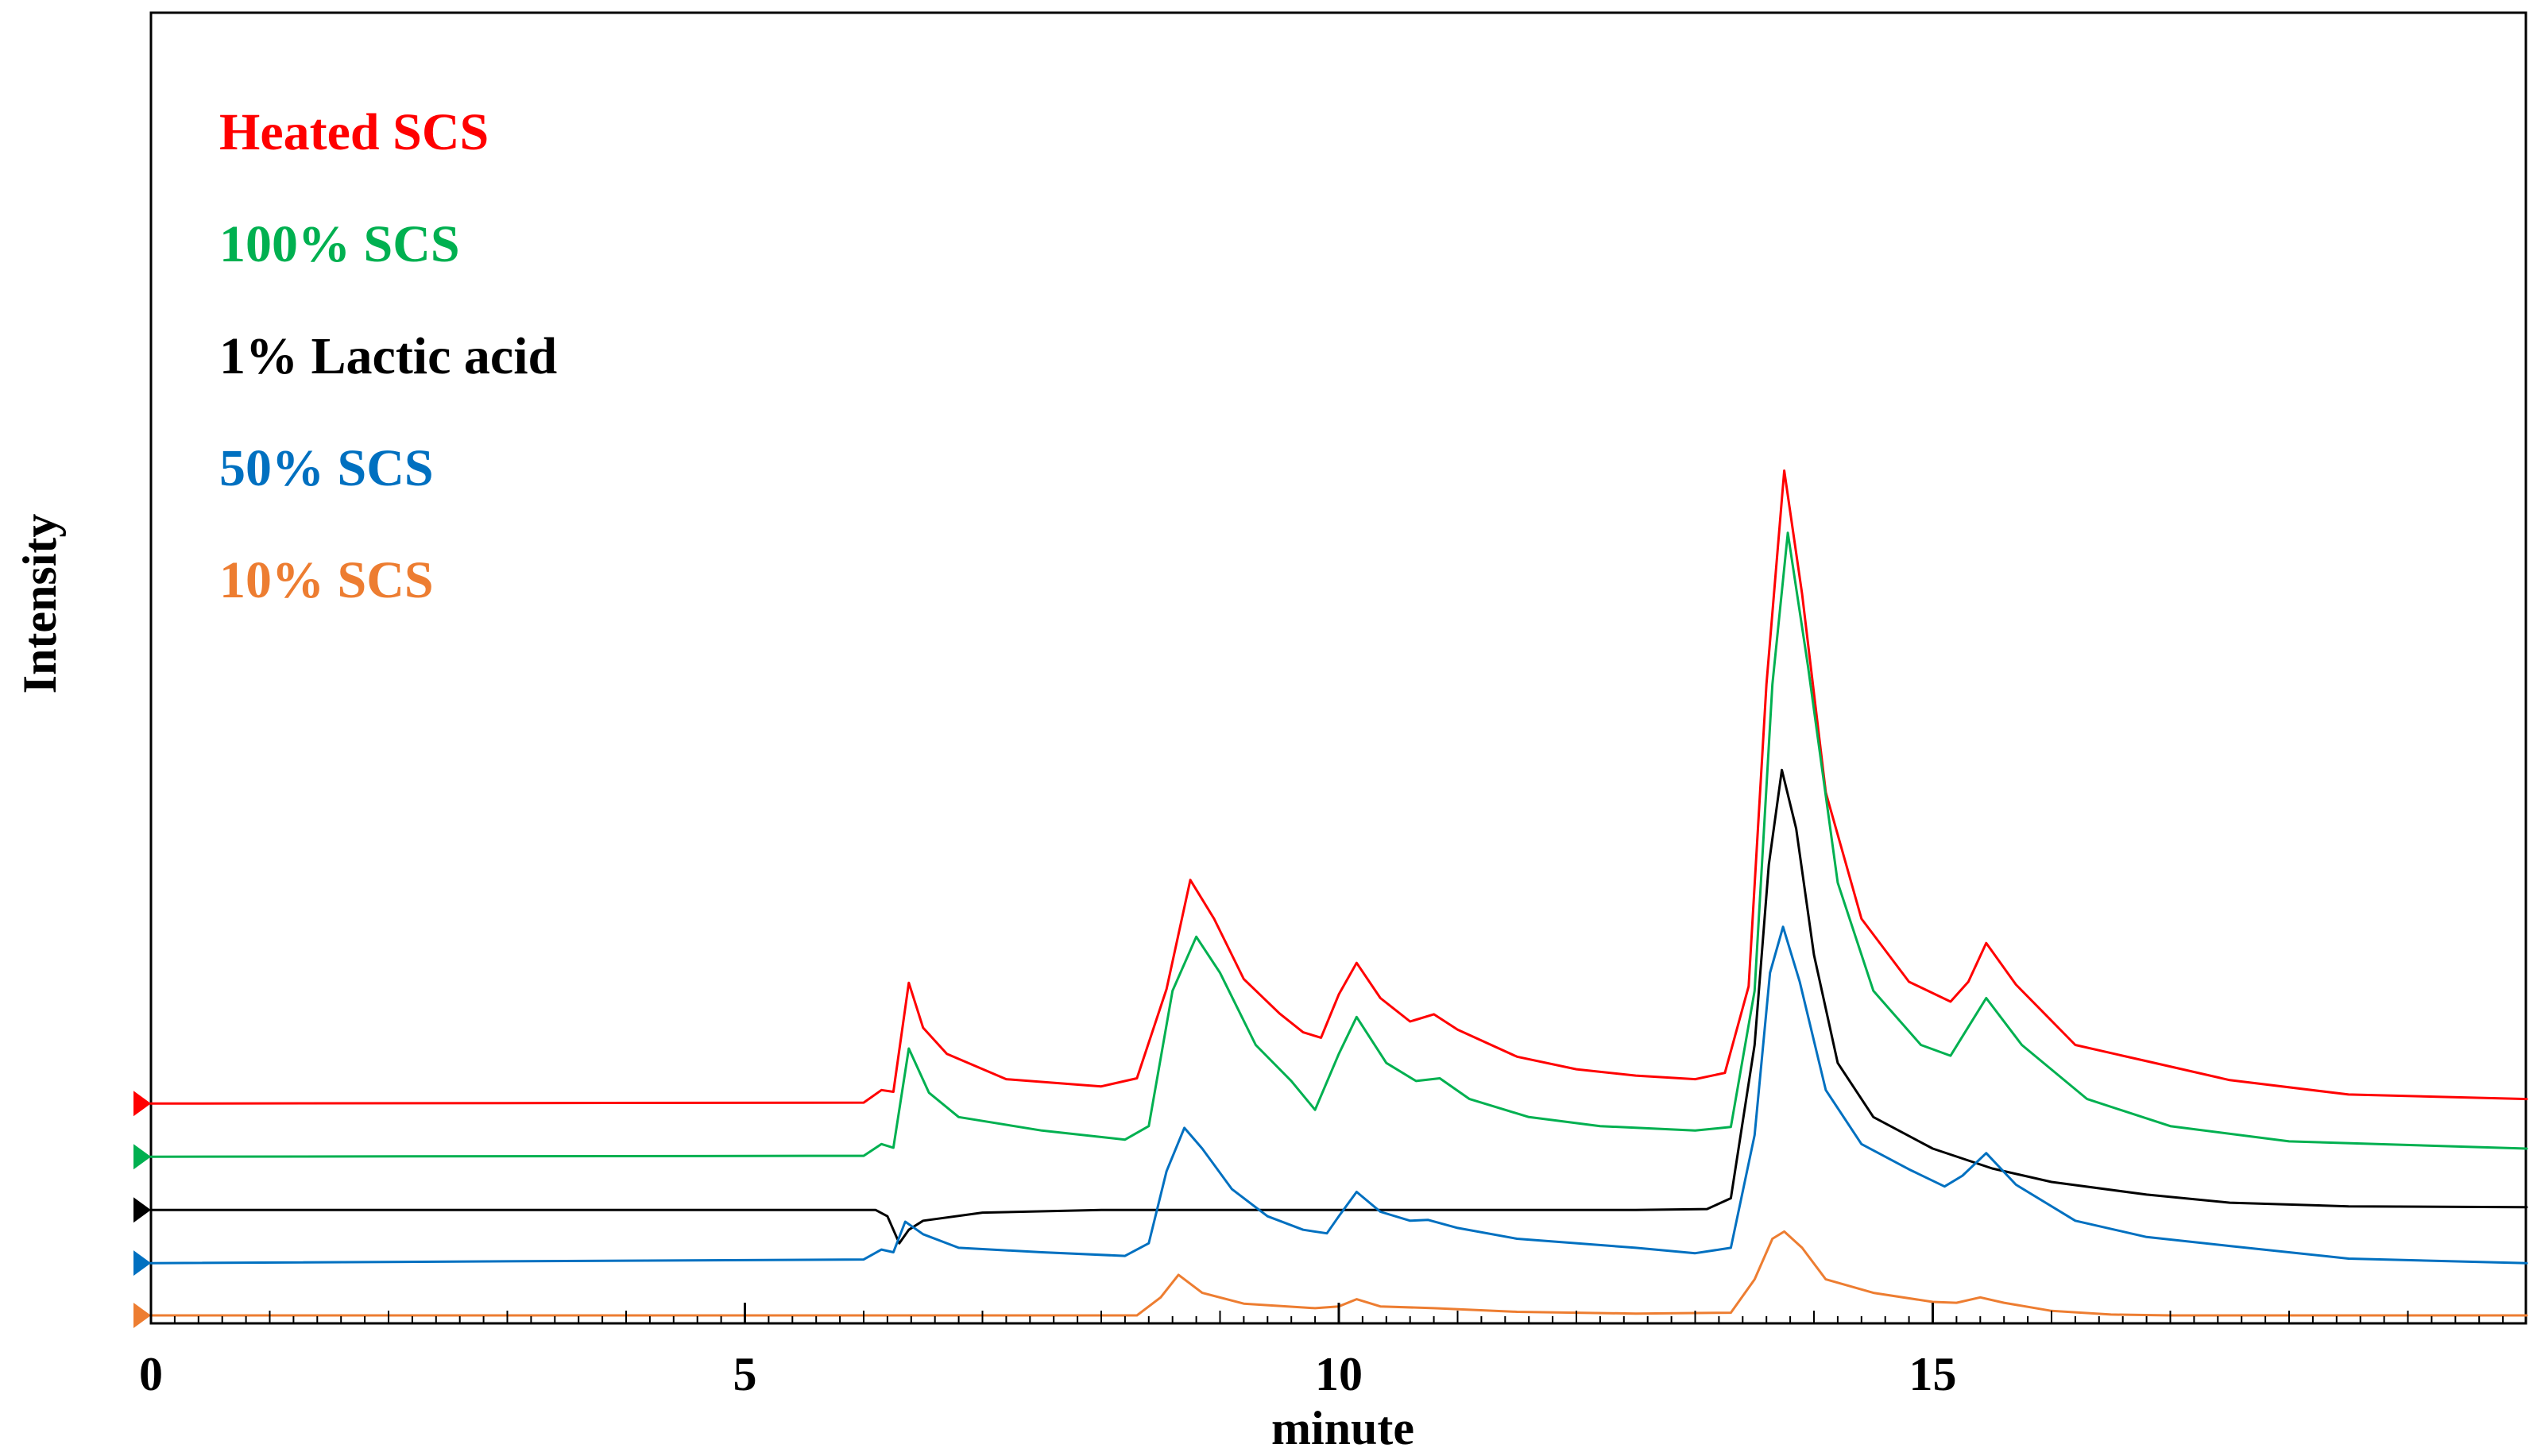  Describe the element at coordinates (40, 604) in the screenshot. I see `y-axis-title: Intensity` at that location.